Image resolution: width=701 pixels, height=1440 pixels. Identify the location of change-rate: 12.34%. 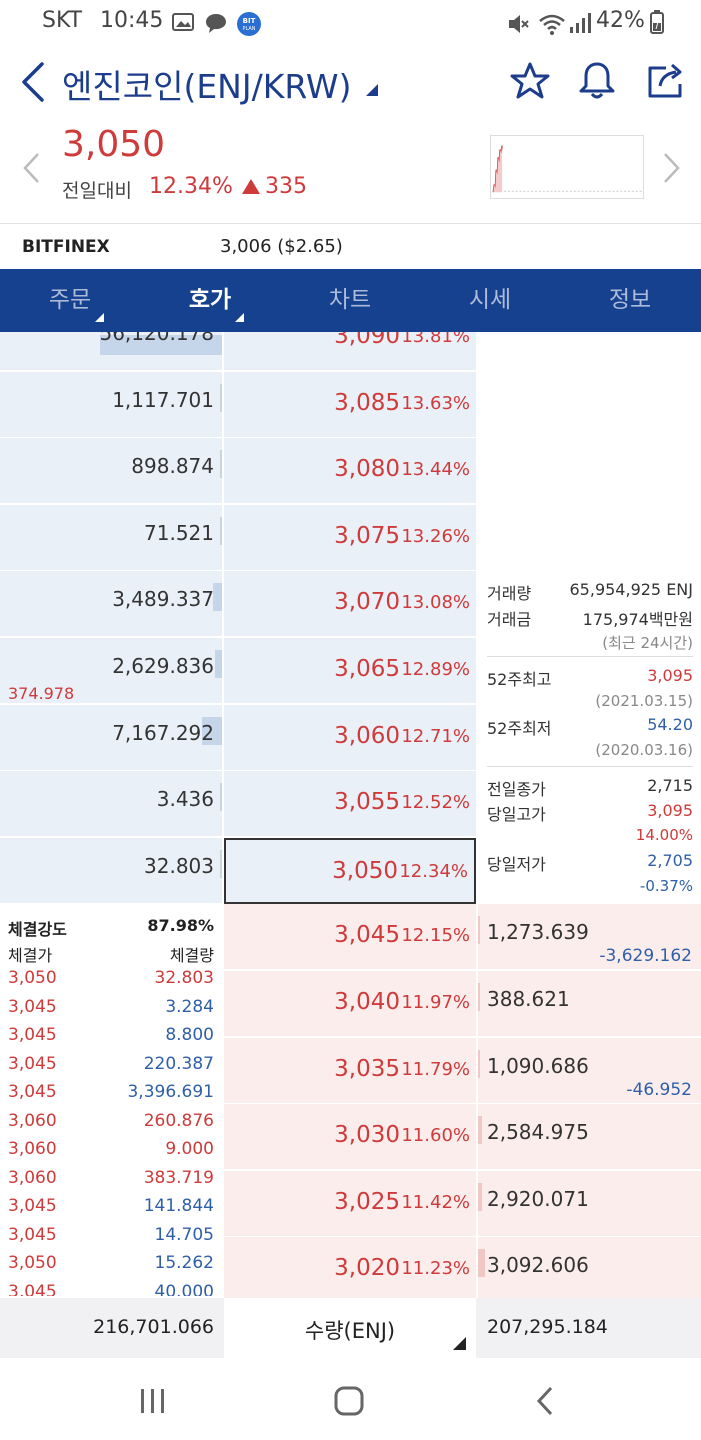
(191, 186).